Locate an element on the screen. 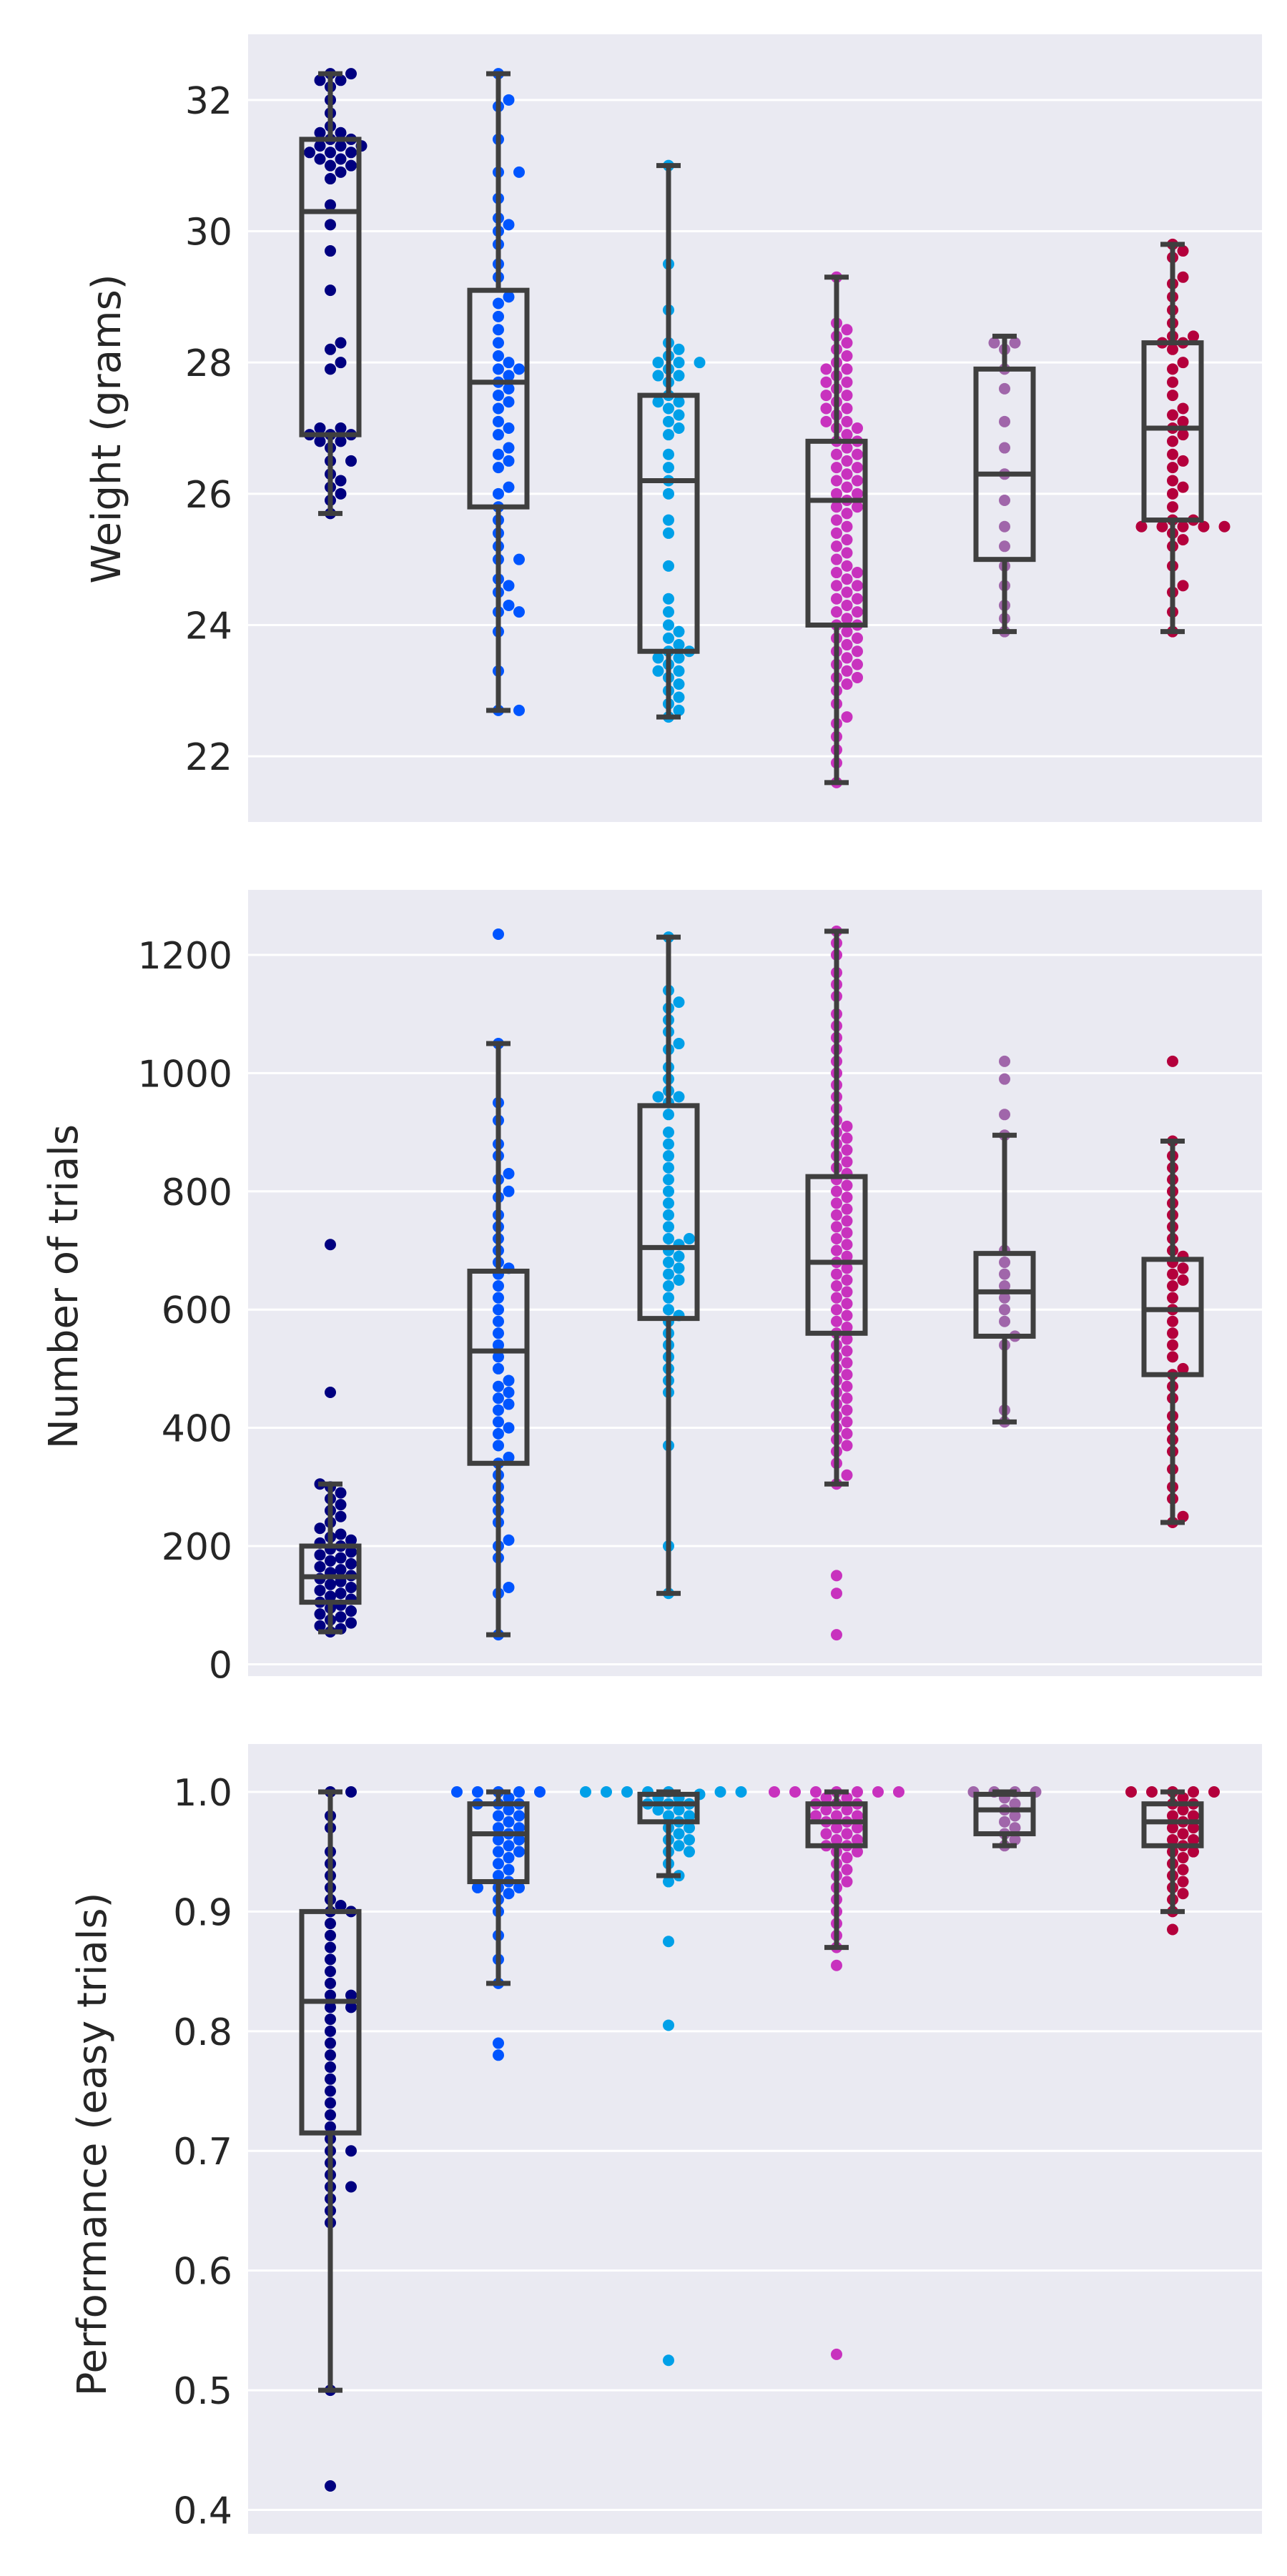  ytick-label: 600 is located at coordinates (197, 1311).